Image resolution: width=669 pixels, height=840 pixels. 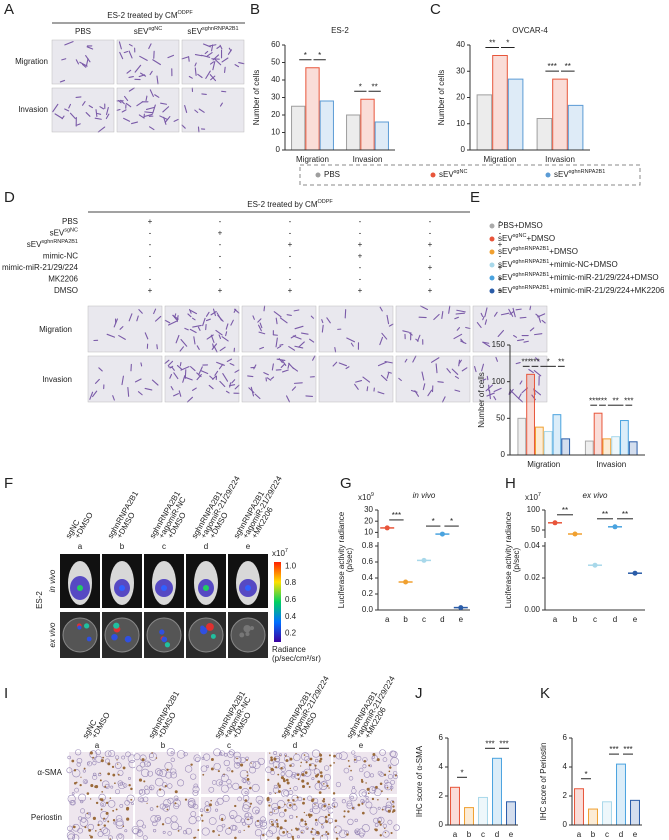 What do you see at coordinates (325, 202) in the screenshot?
I see `panel-header-sup: ODPF` at bounding box center [325, 202].